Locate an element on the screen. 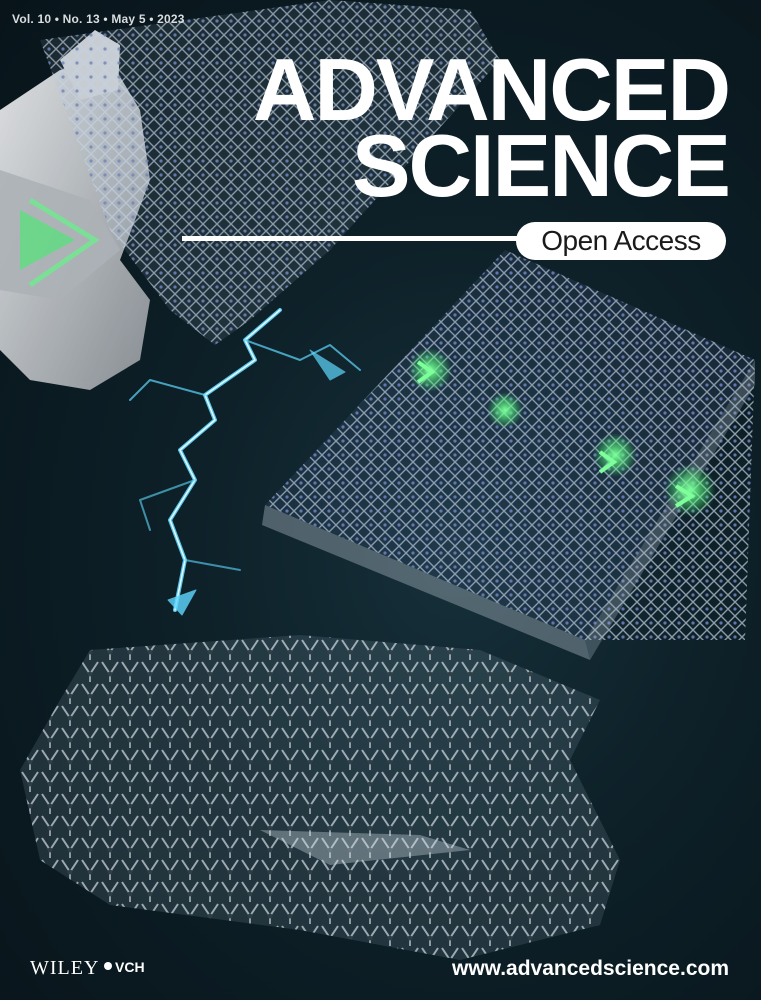  issue-info: Vol. 10 • No. 13 • May 5 • 2023 is located at coordinates (98, 19).